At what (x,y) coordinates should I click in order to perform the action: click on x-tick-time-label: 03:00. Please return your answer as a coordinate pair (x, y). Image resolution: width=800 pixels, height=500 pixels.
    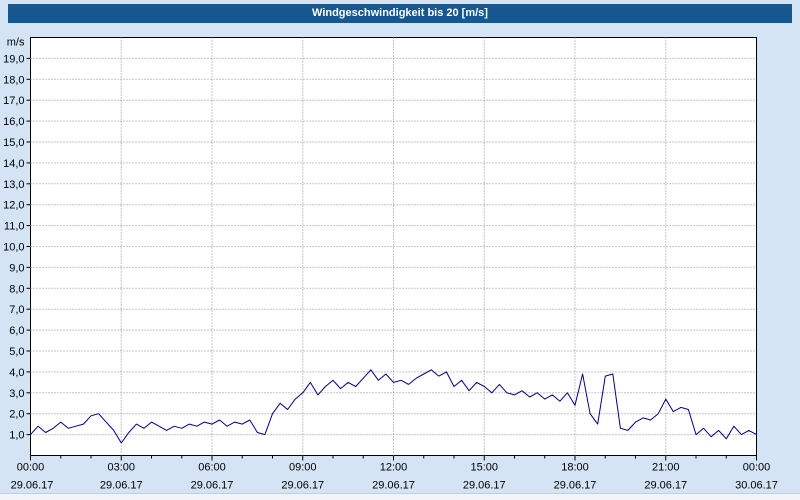
    Looking at the image, I should click on (121, 468).